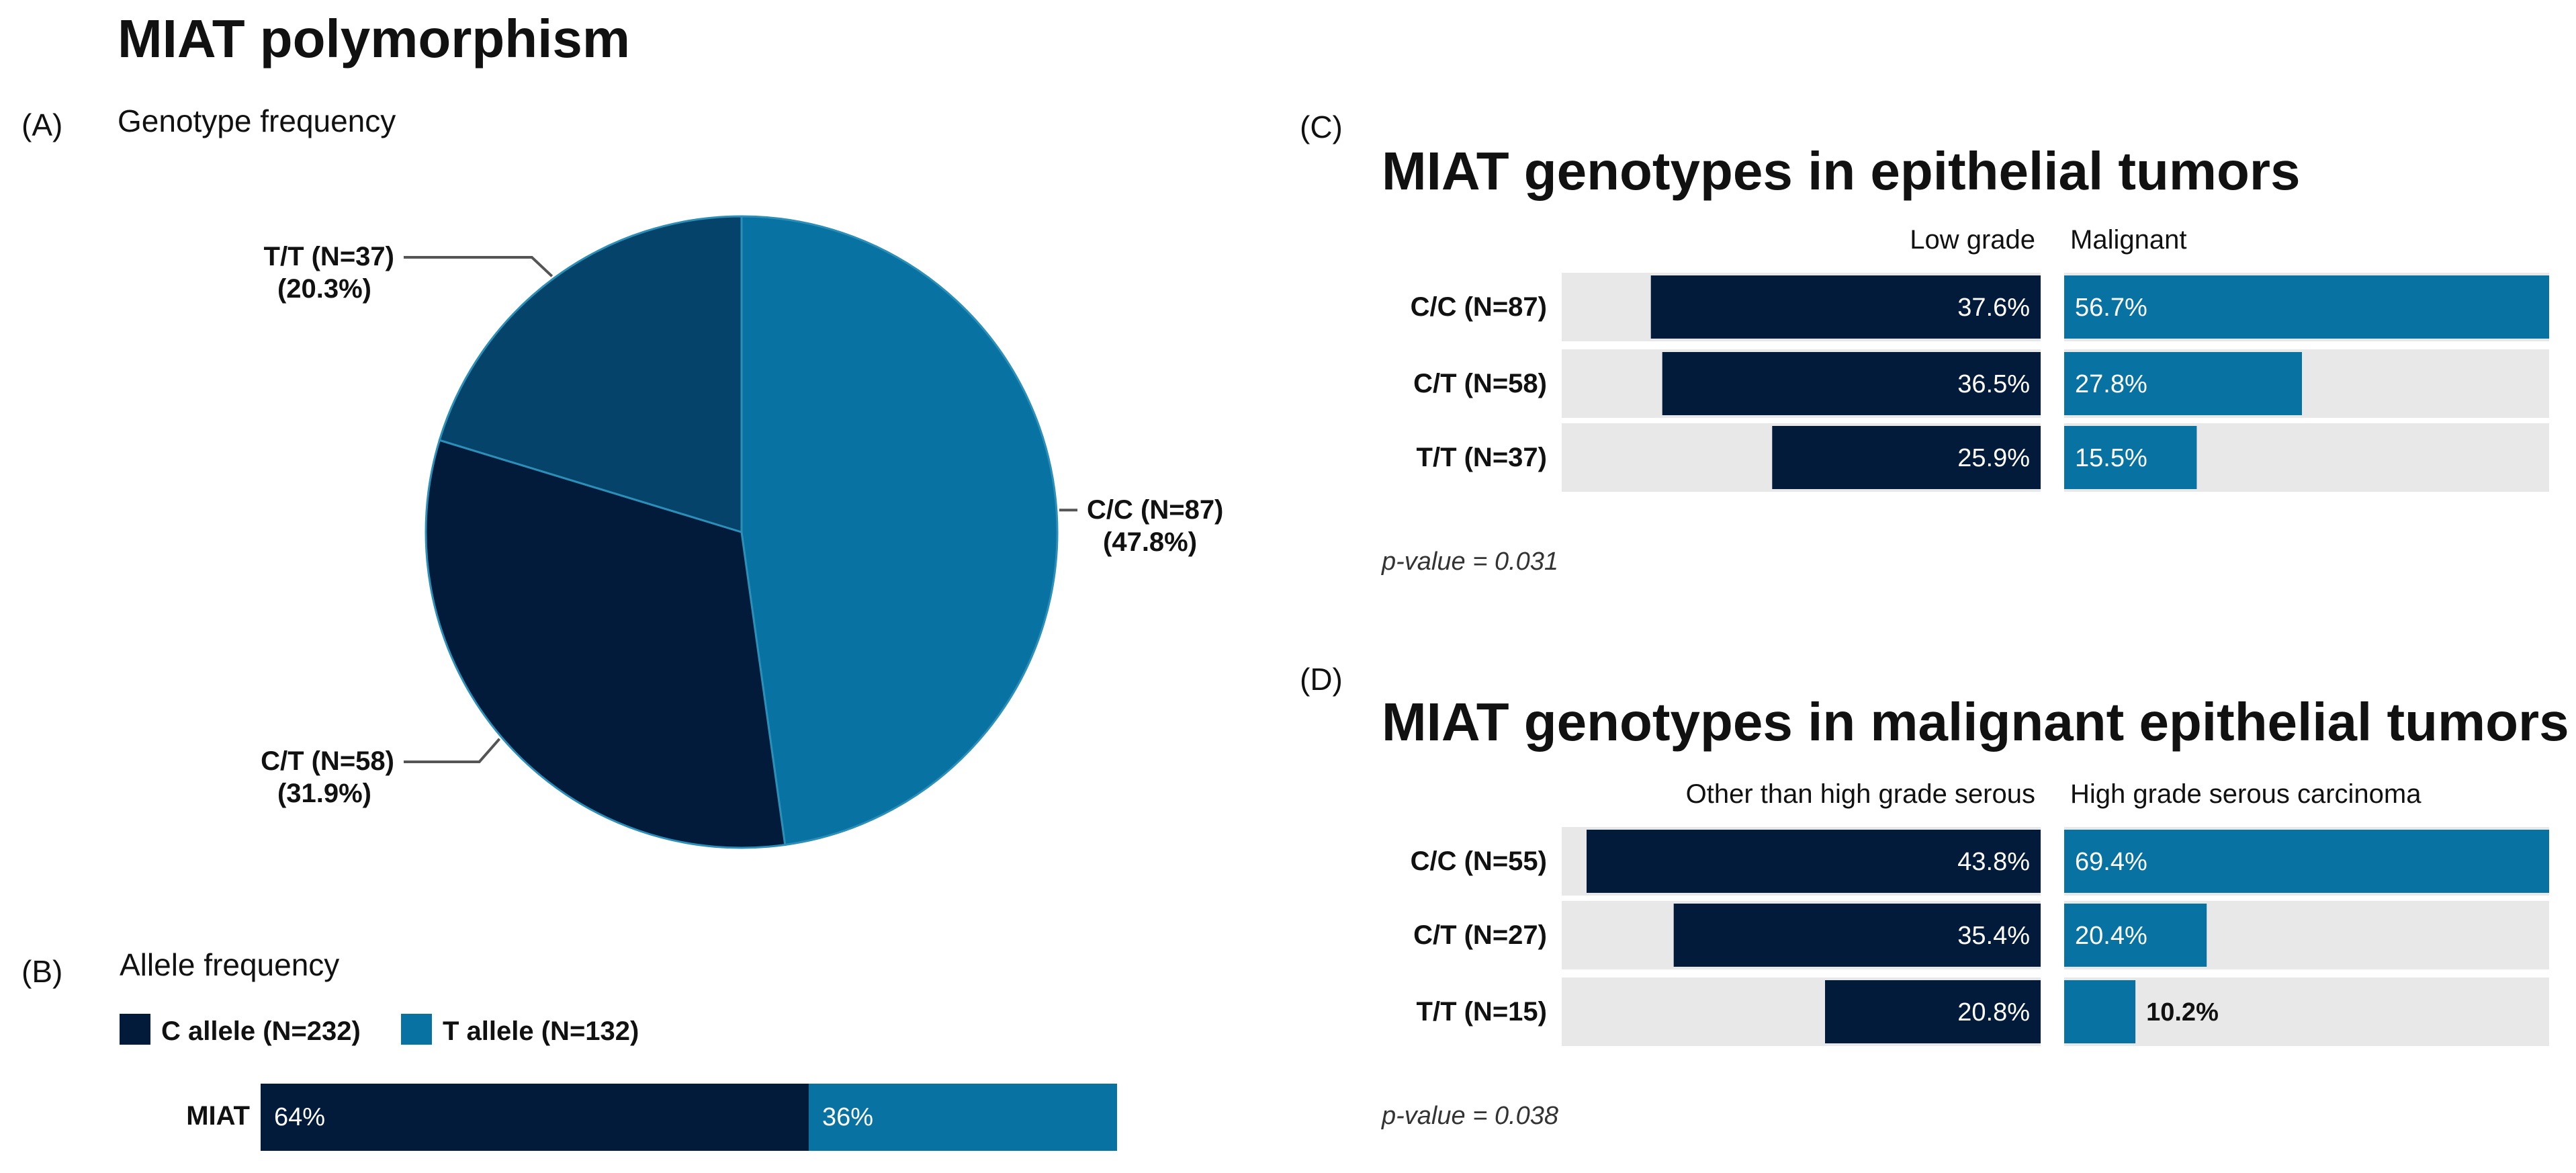  What do you see at coordinates (2111, 308) in the screenshot?
I see `value-label-malignant-c-c-n-87: 56.7%` at bounding box center [2111, 308].